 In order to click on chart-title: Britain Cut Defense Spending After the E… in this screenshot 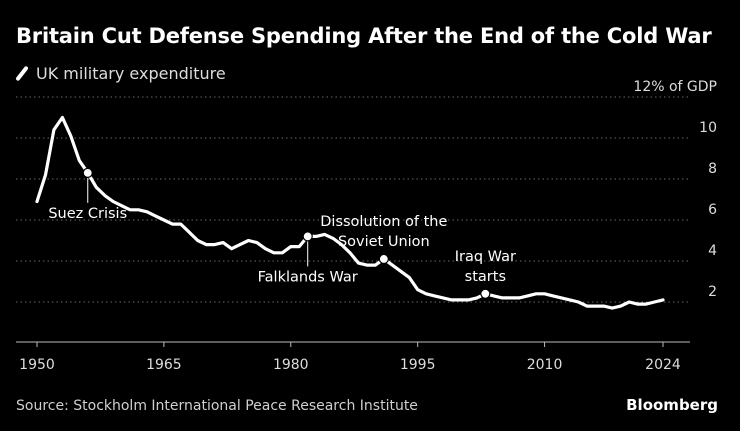, I will do `click(364, 36)`.